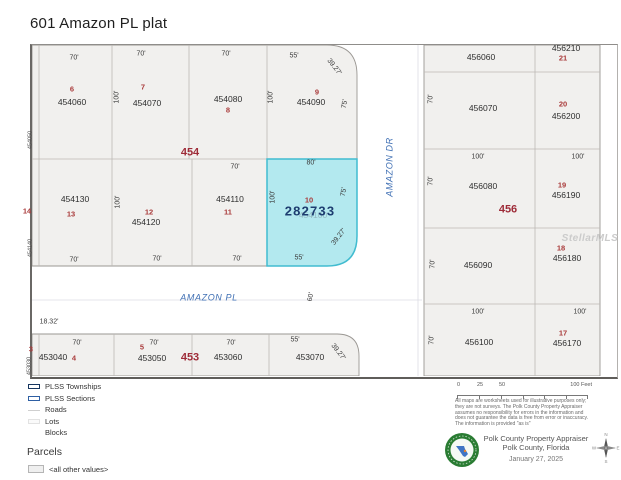 The width and height of the screenshot is (621, 480). What do you see at coordinates (431, 99) in the screenshot?
I see `dim-left-456070: 70'` at bounding box center [431, 99].